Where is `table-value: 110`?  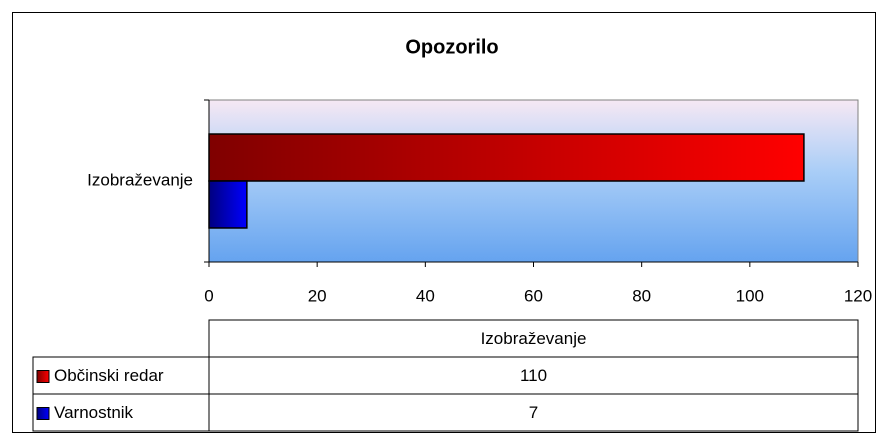
table-value: 110 is located at coordinates (533, 375).